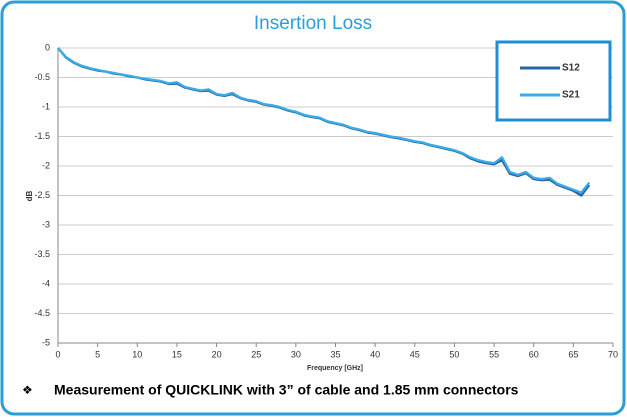 The height and width of the screenshot is (417, 627). I want to click on chart-title: Insertion Loss, so click(313, 23).